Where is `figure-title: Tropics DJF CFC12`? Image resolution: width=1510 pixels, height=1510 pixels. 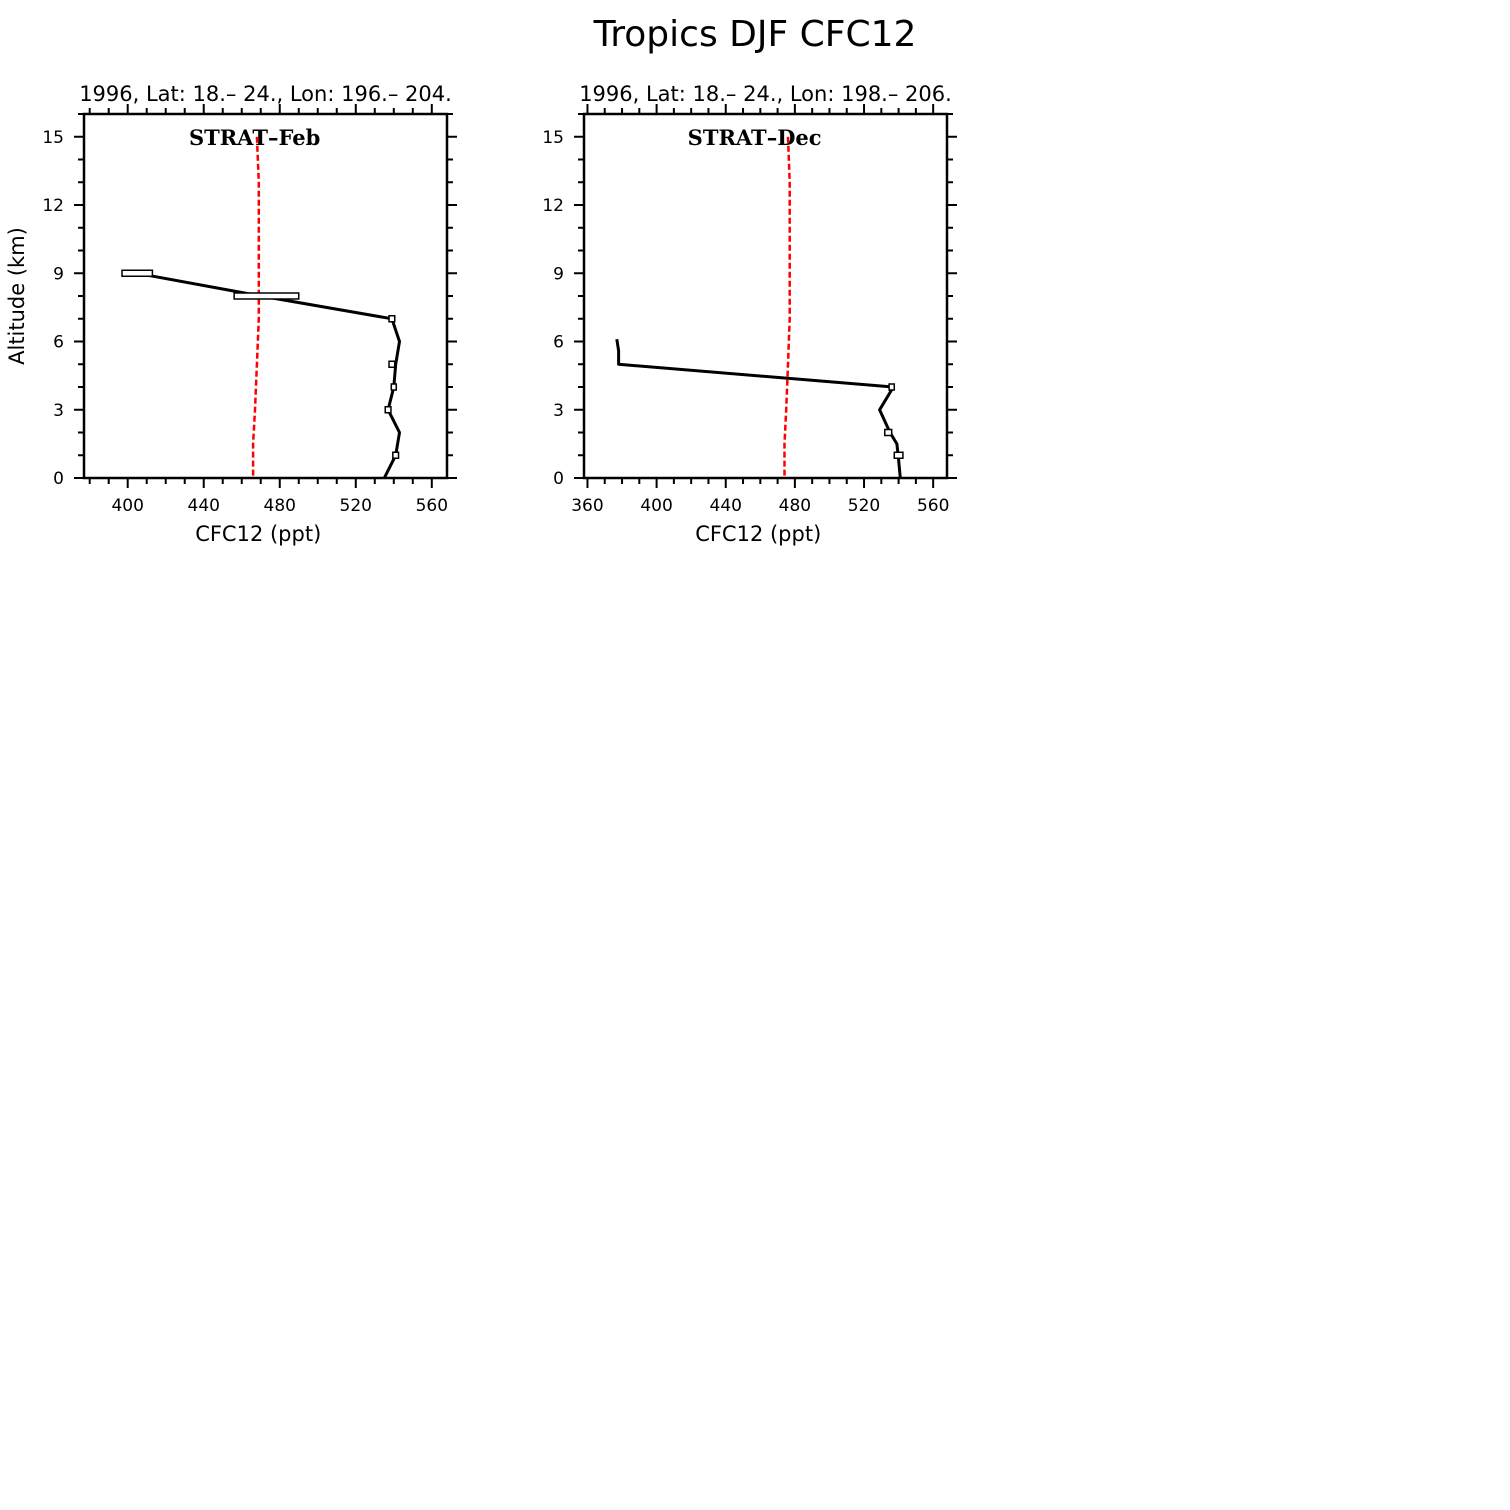
figure-title: Tropics DJF CFC12 is located at coordinates (755, 34).